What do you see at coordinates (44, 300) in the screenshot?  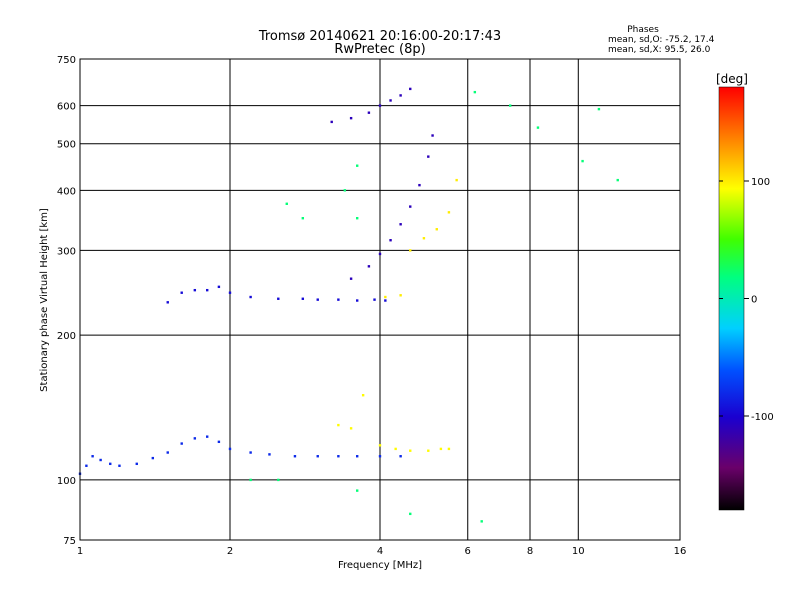 I see `y-axis-label: Stationary phase Virtual Height [km]` at bounding box center [44, 300].